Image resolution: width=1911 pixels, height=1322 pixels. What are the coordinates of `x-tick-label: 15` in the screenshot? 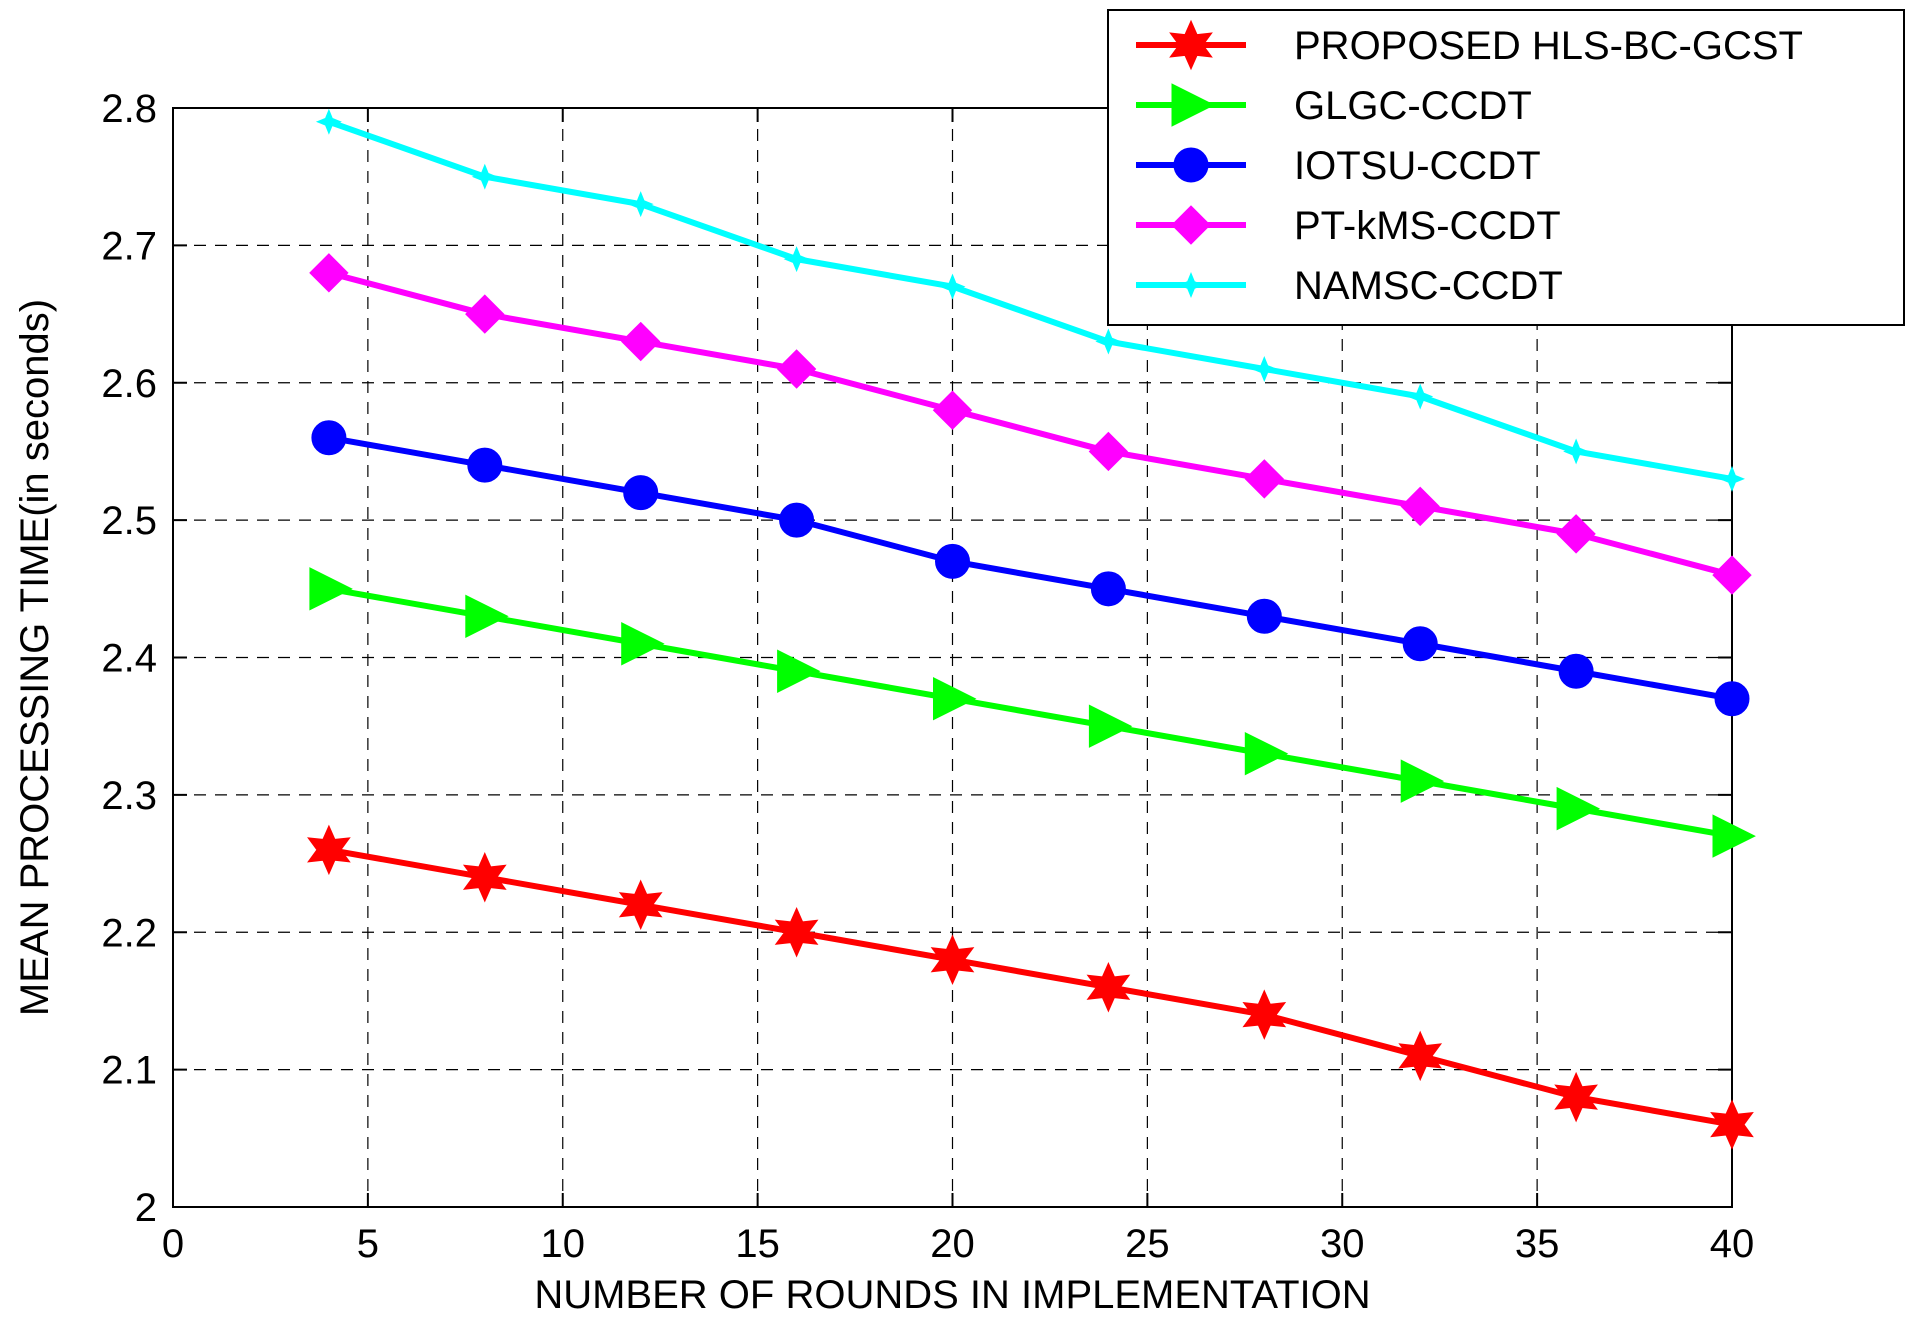 It's located at (757, 1244).